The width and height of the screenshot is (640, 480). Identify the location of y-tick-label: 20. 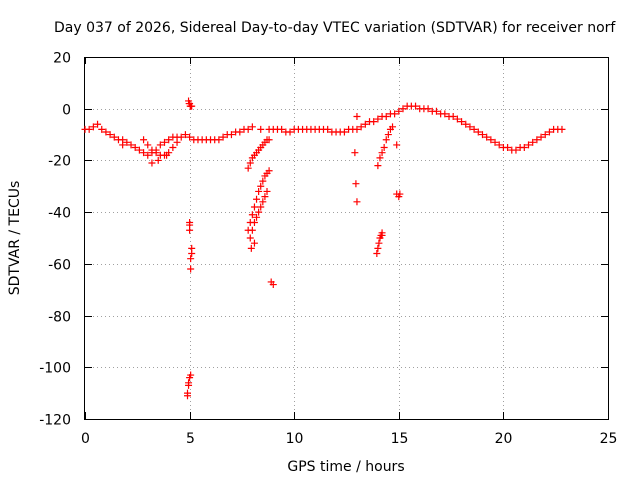
(62, 59).